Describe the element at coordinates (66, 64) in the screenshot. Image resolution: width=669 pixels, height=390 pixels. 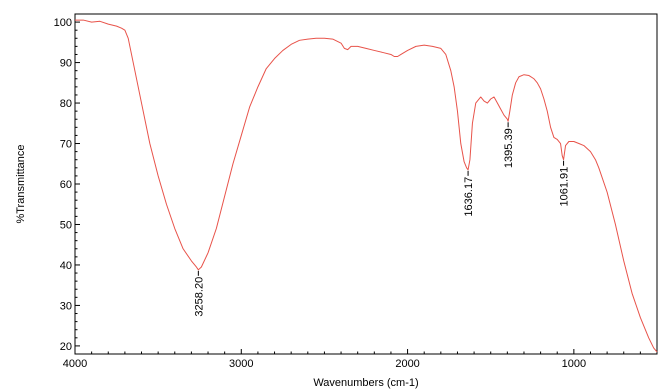
I see `y-tick-label: 90` at that location.